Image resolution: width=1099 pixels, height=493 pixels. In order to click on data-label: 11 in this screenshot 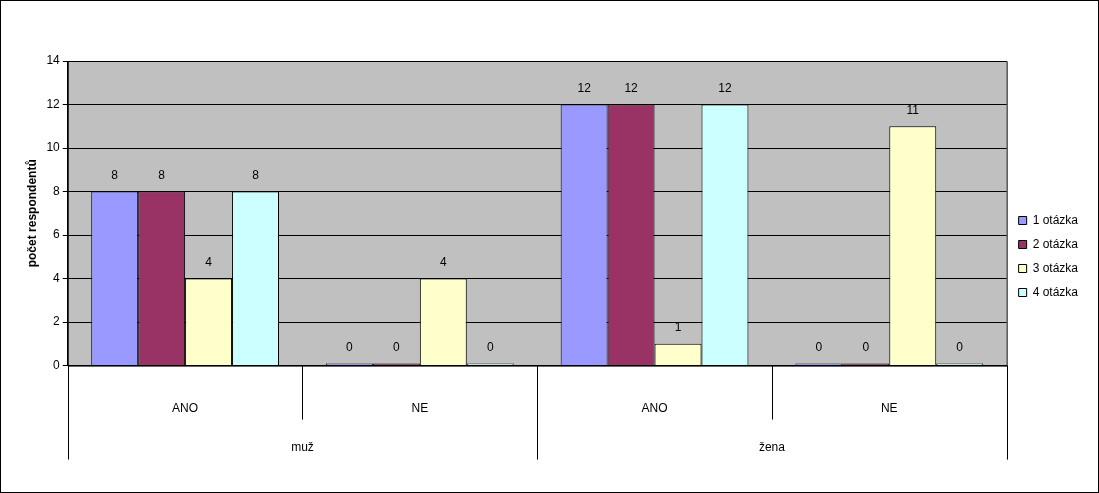, I will do `click(913, 109)`.